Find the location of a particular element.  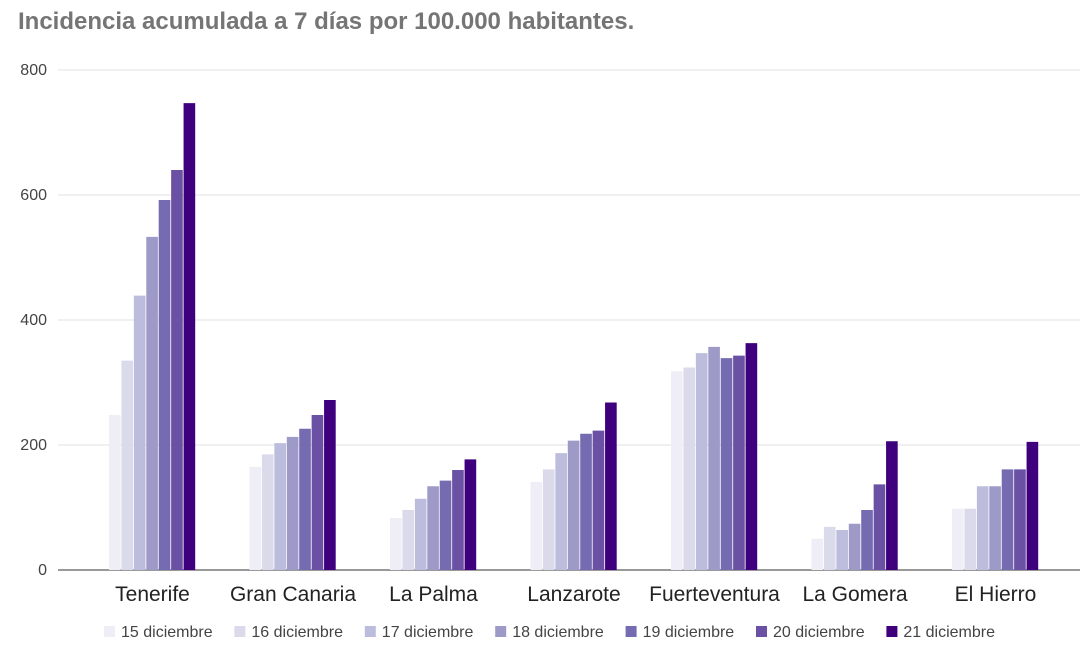

x-category-label: La Palma is located at coordinates (433, 594).